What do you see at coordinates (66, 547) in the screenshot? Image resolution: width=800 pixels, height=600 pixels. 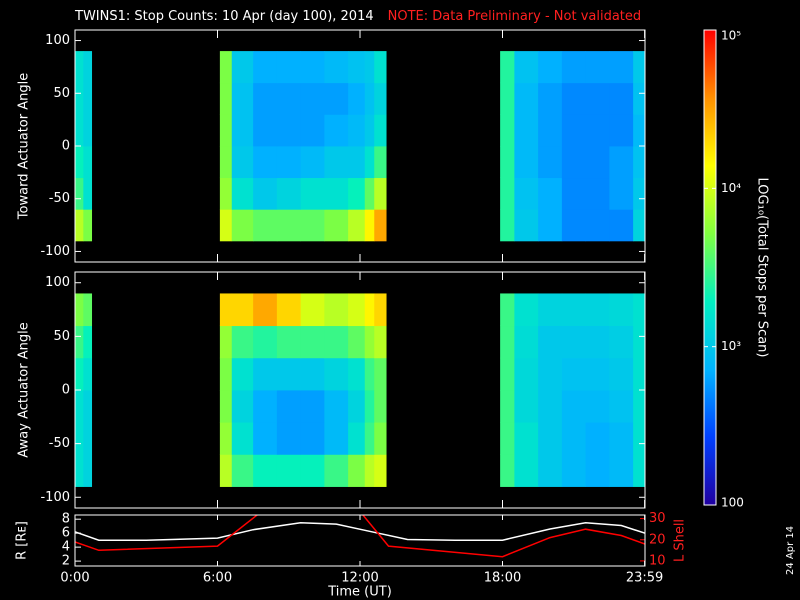 I see `y-tick-label: 4` at bounding box center [66, 547].